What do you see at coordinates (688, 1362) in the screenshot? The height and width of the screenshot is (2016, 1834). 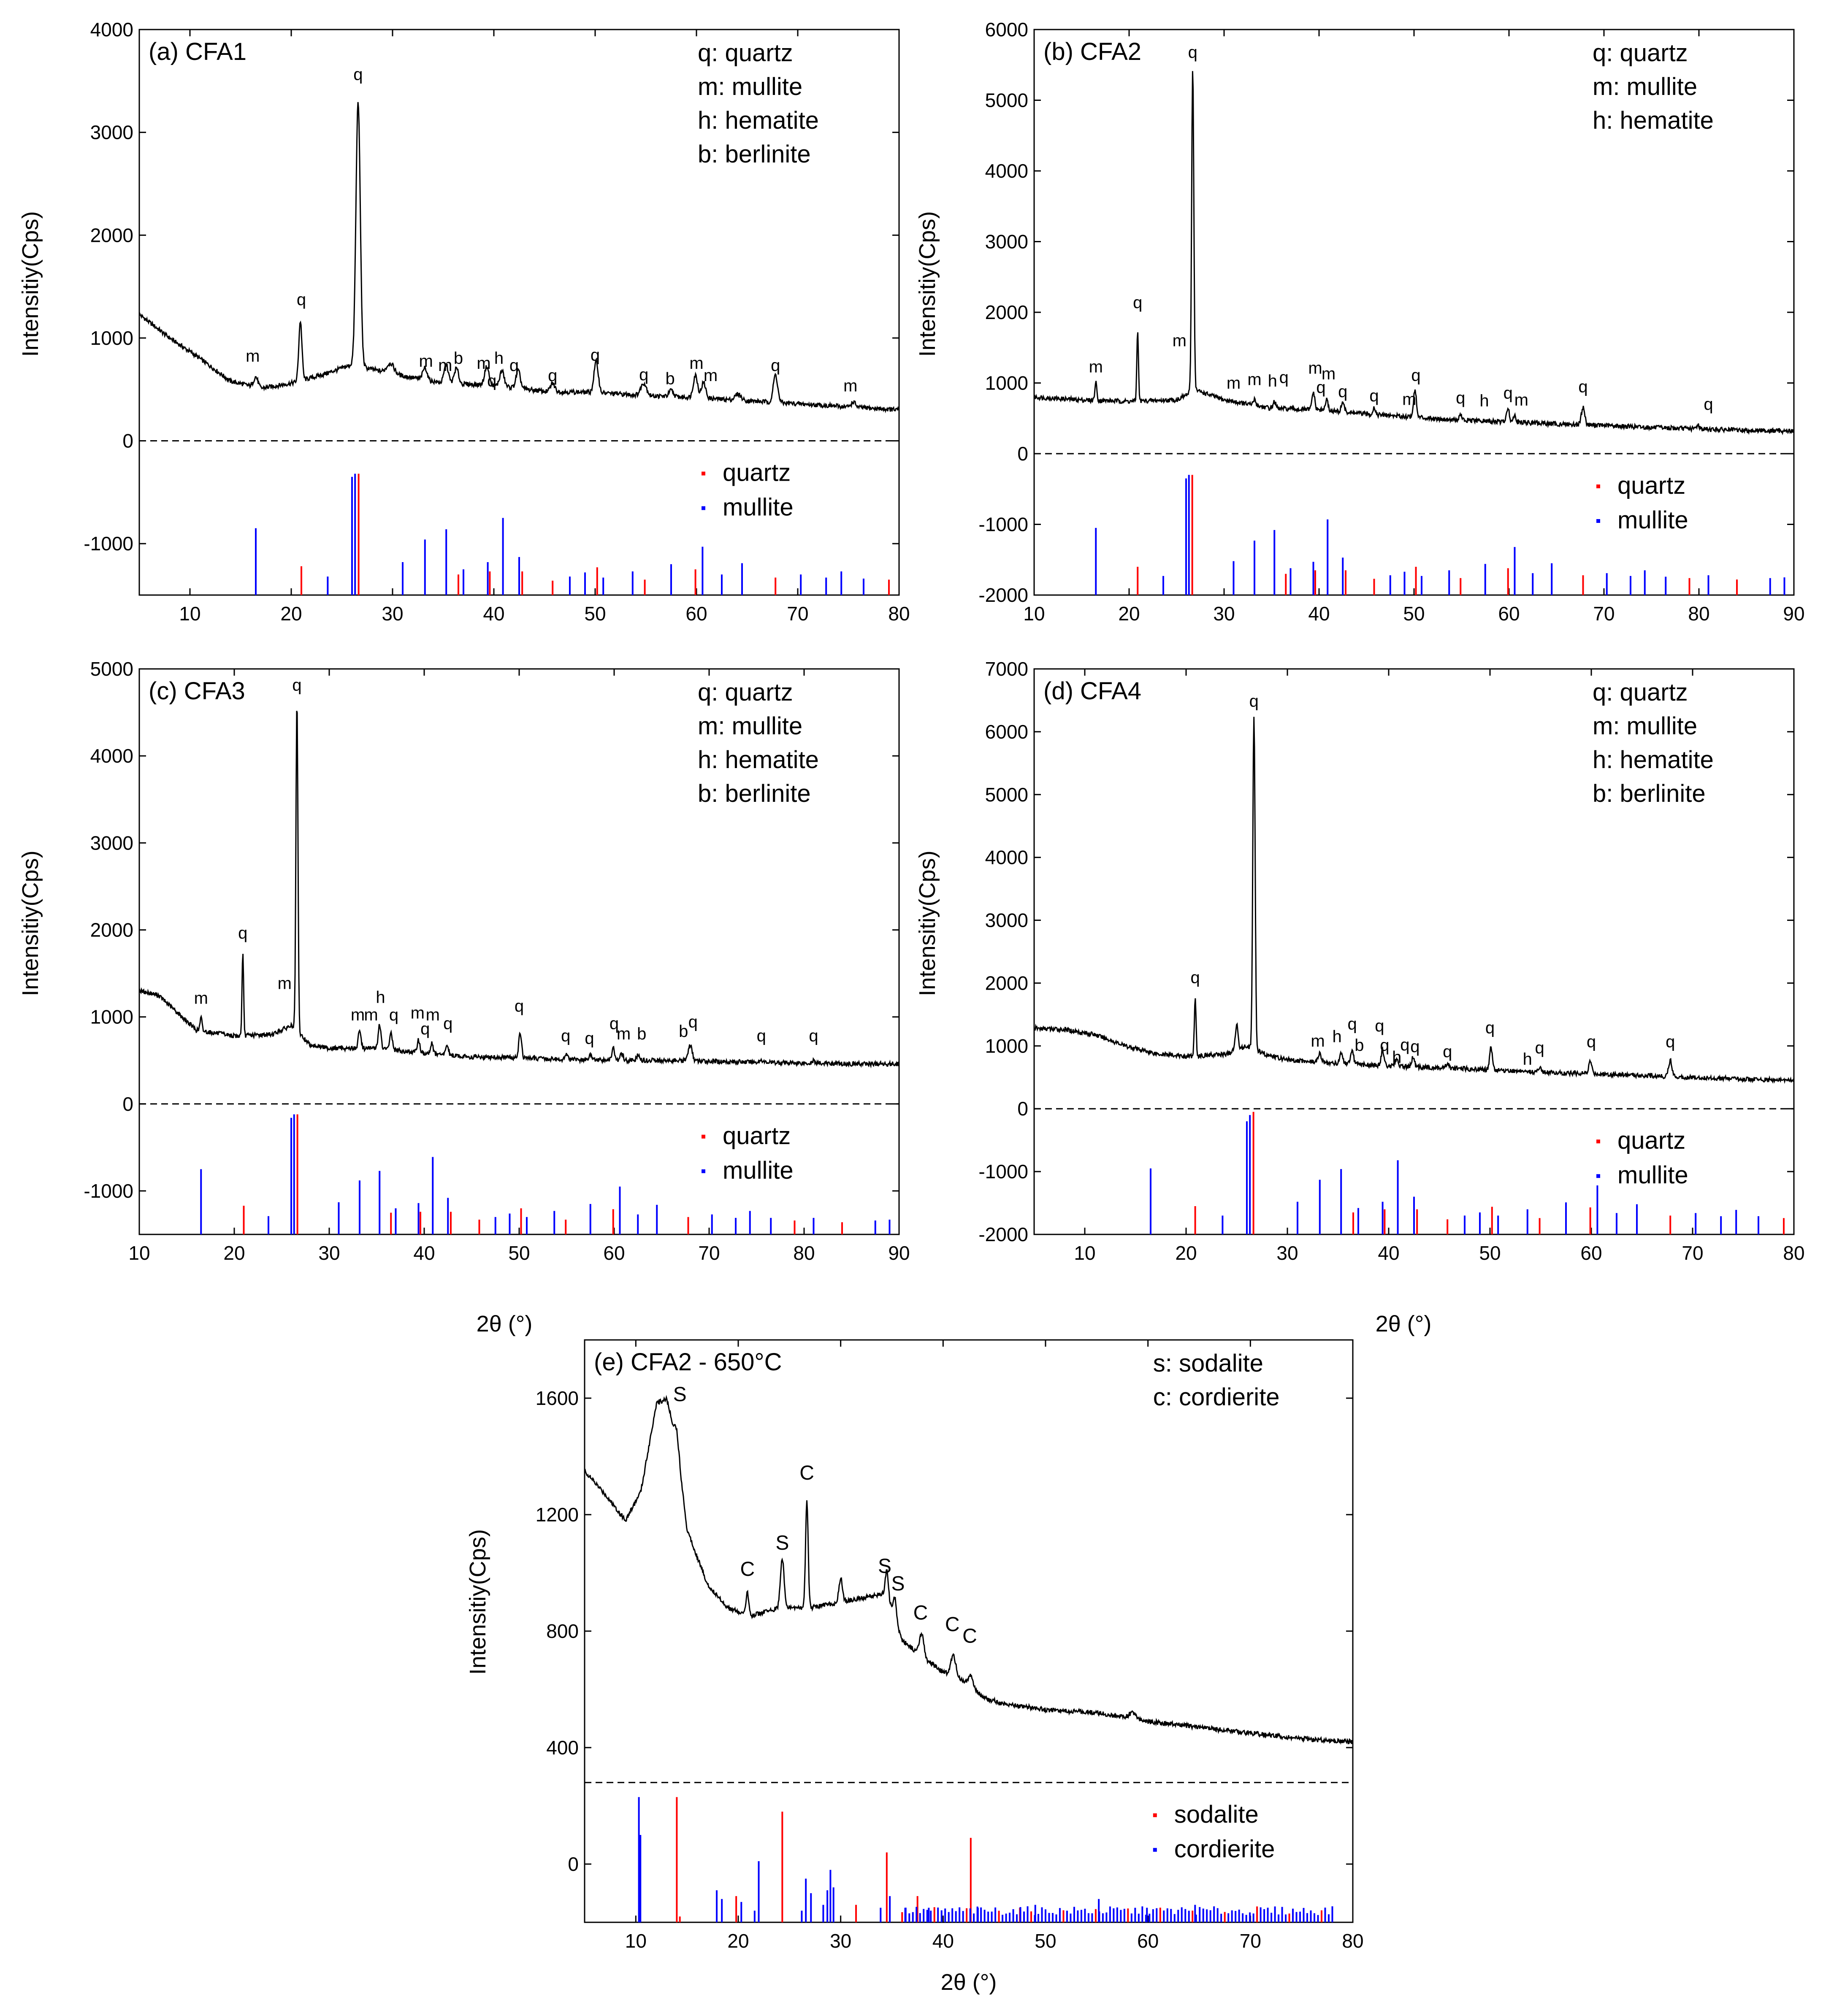 I see `panel-title: (e) CFA2 - 650°C` at bounding box center [688, 1362].